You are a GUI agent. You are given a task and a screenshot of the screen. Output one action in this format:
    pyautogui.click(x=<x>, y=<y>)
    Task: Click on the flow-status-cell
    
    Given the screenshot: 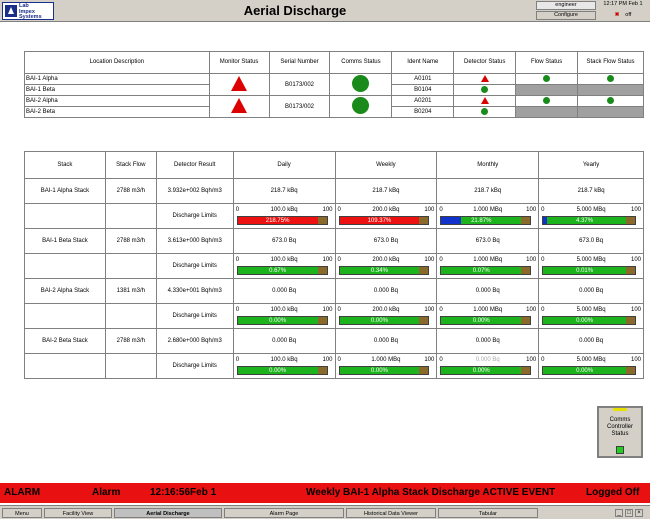 What is the action you would take?
    pyautogui.click(x=547, y=101)
    